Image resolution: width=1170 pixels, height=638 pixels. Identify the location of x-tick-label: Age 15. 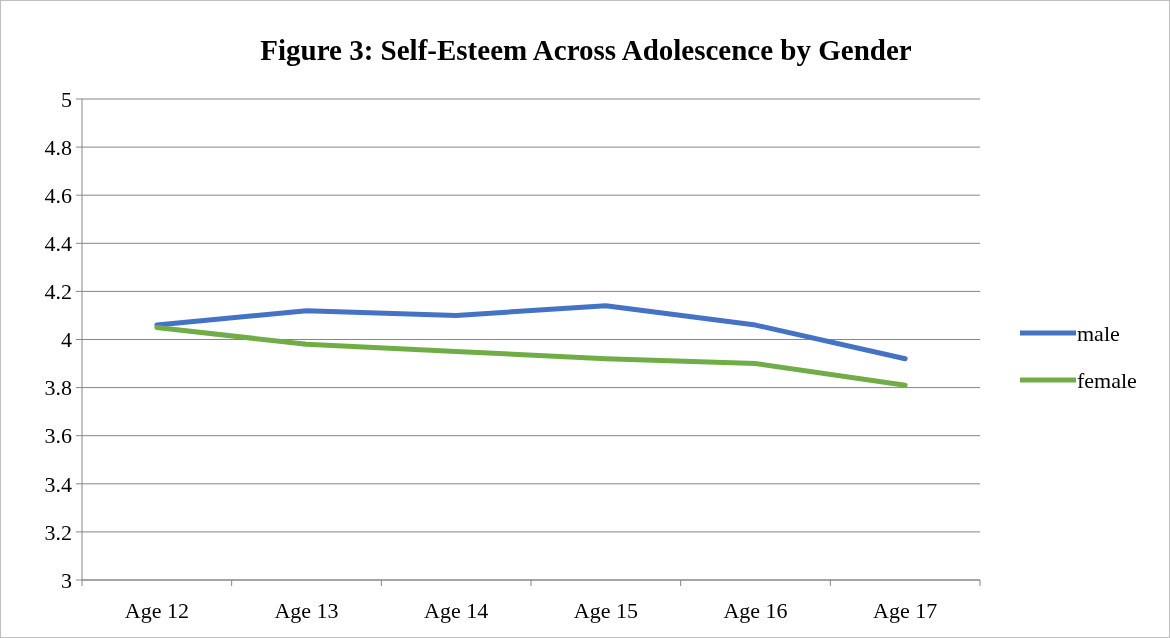
(605, 610).